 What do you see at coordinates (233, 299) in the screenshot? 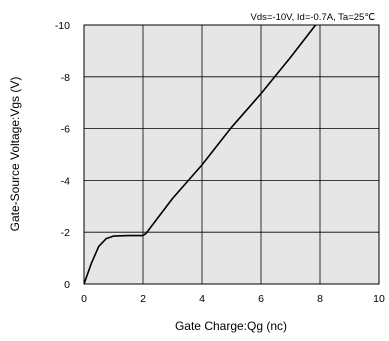
I see `x-axis-ticks: 0 2 4 6 8 10` at bounding box center [233, 299].